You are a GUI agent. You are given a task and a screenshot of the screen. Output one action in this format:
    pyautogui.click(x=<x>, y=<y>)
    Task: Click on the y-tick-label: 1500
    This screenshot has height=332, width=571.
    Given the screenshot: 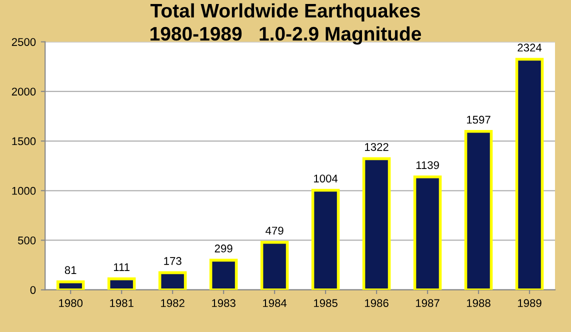 What is the action you would take?
    pyautogui.click(x=24, y=141)
    